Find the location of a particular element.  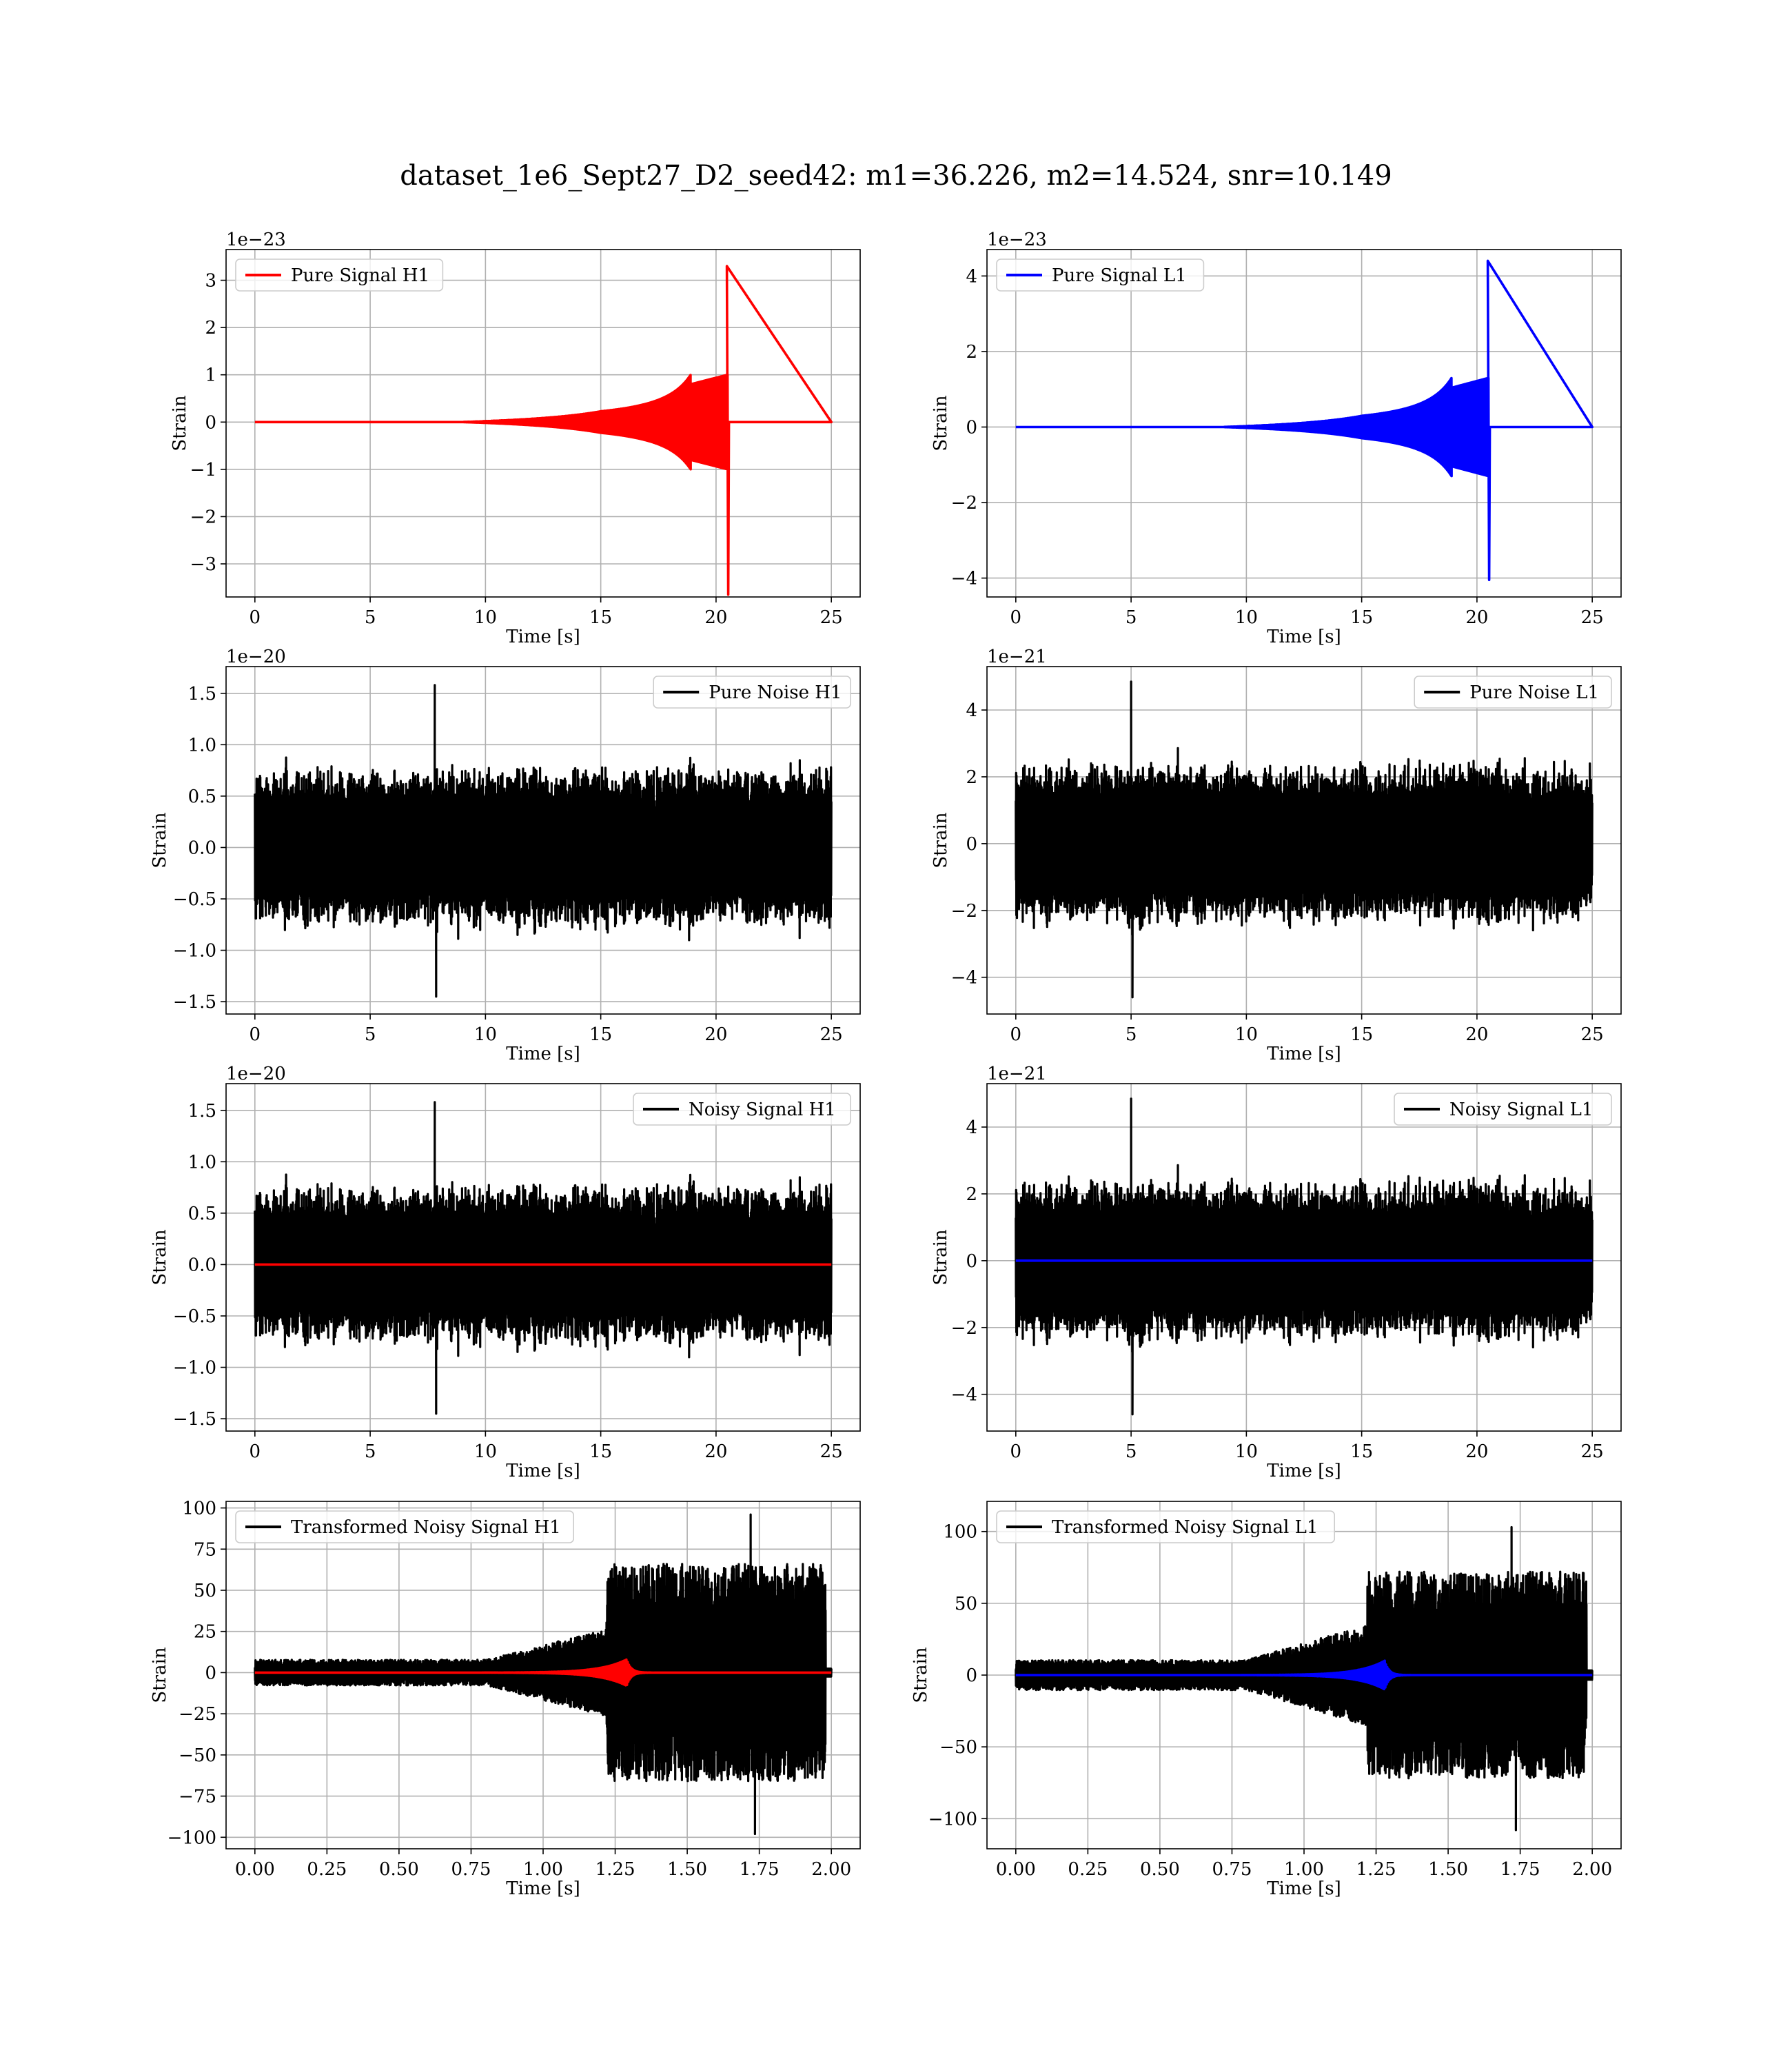

series-line-pure-noise-l1 is located at coordinates (1304, 839).